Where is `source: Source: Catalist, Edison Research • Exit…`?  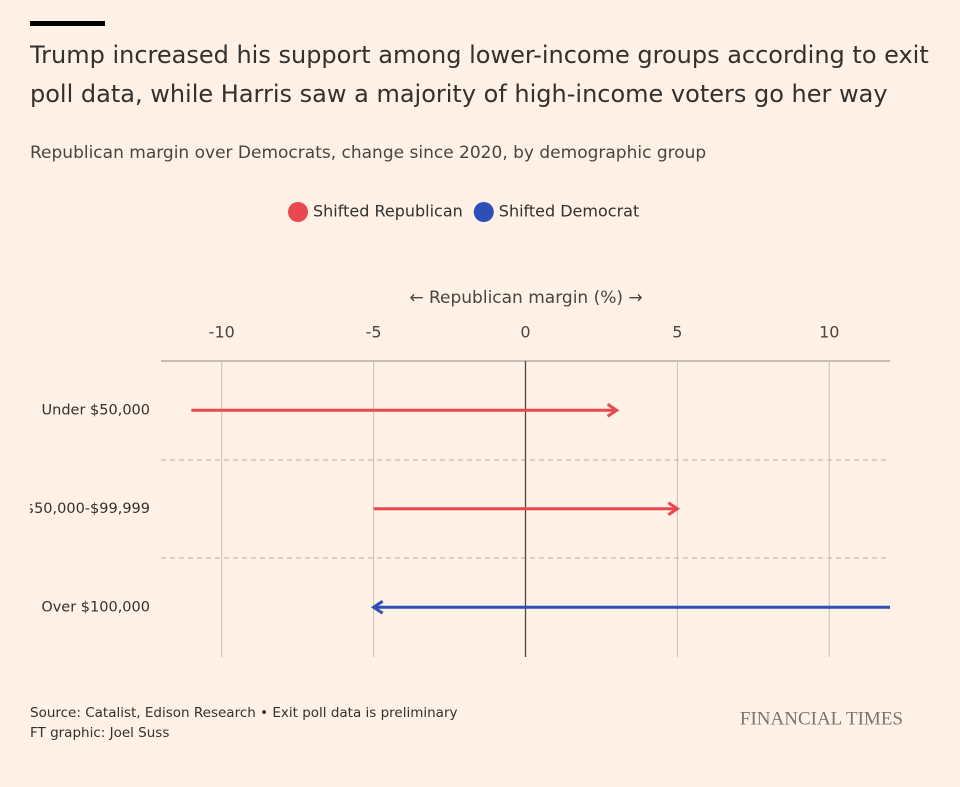 source: Source: Catalist, Edison Research • Exit… is located at coordinates (244, 713).